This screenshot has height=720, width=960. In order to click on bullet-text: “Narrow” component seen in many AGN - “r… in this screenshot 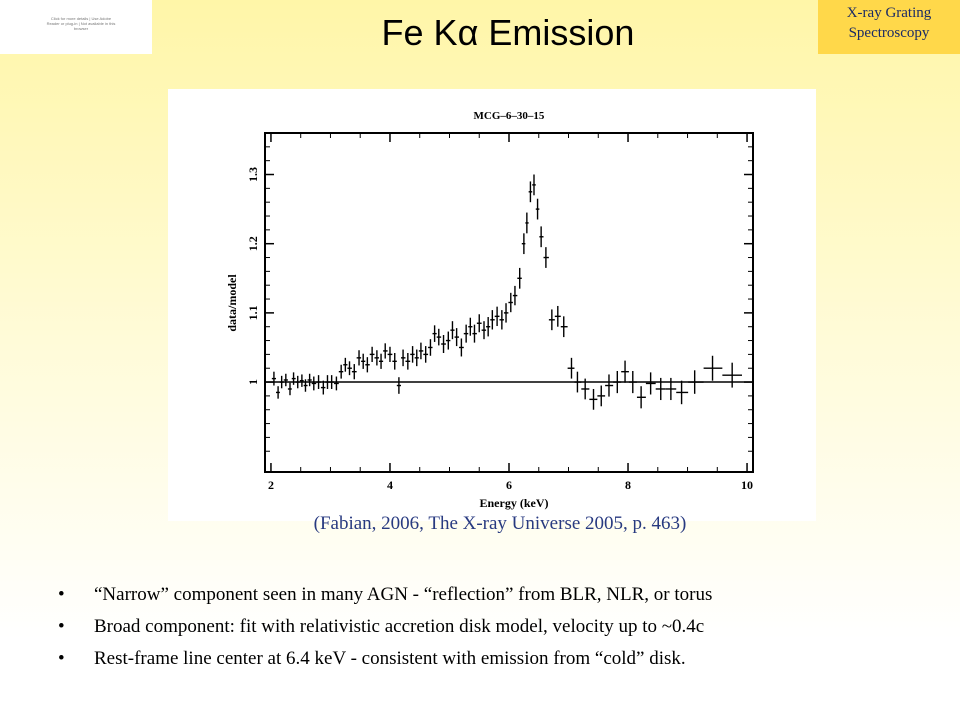, I will do `click(403, 594)`.